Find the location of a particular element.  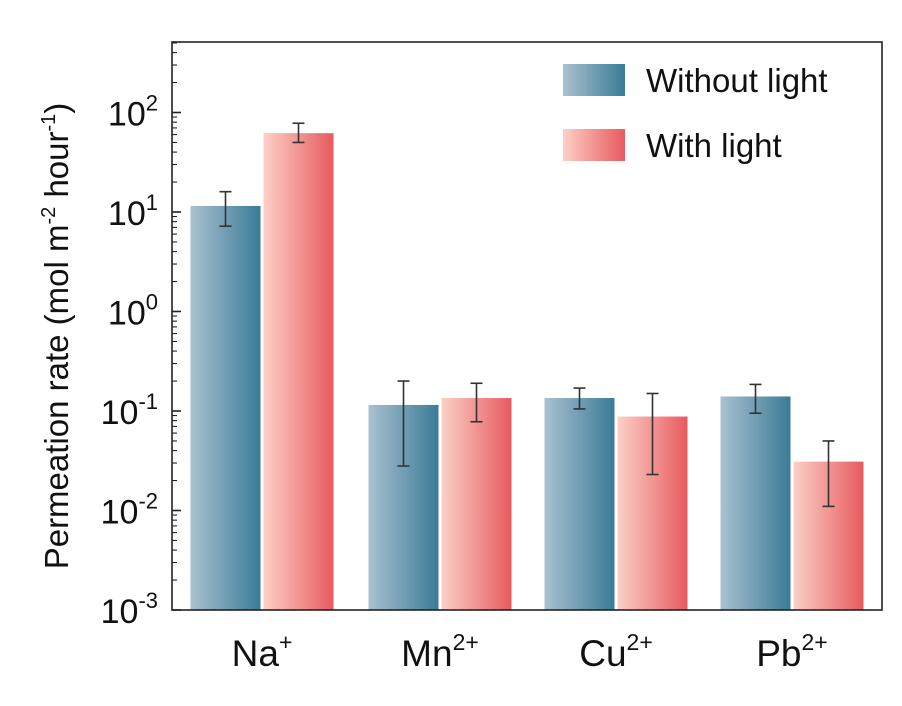

bar-without-light-na is located at coordinates (225, 407).